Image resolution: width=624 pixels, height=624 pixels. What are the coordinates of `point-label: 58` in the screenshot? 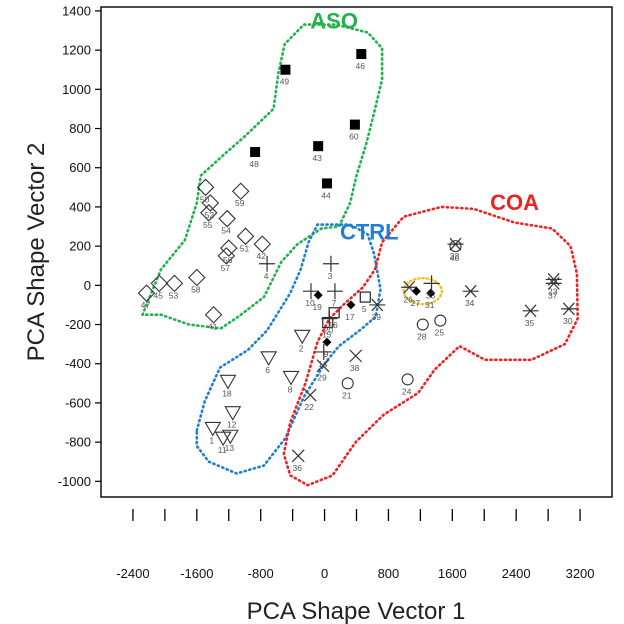 It's located at (196, 289).